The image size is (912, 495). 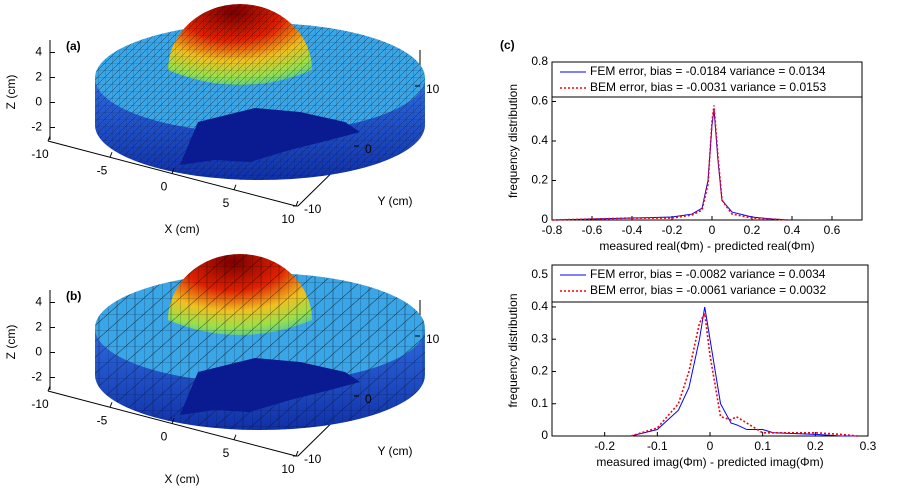 What do you see at coordinates (539, 274) in the screenshot?
I see `y-tick-label: 0.5` at bounding box center [539, 274].